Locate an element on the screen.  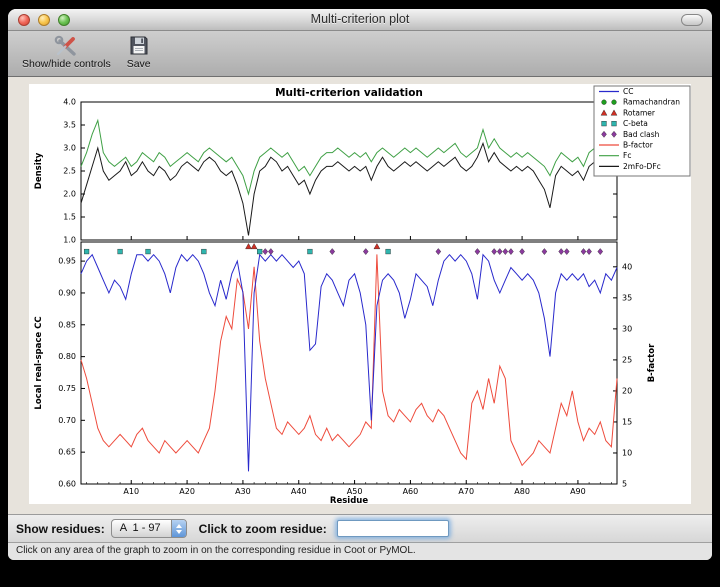
svg-text: Multi-criterion validation is located at coordinates (349, 93).